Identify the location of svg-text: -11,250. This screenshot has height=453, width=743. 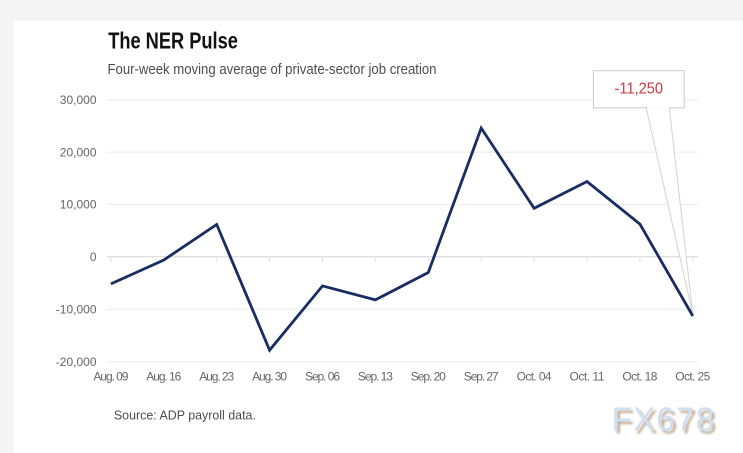
(639, 88).